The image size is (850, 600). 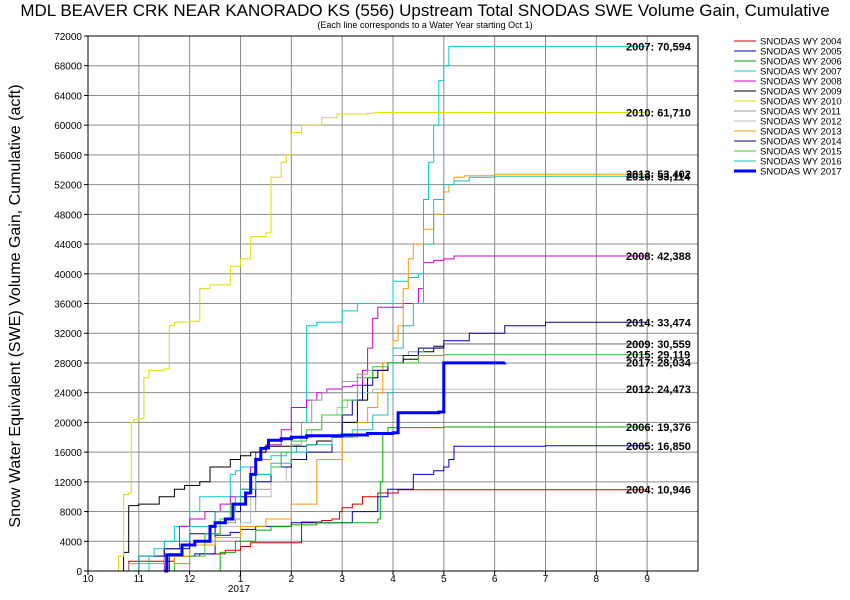 What do you see at coordinates (383, 530) in the screenshot?
I see `series-line-snodas-wy-2004` at bounding box center [383, 530].